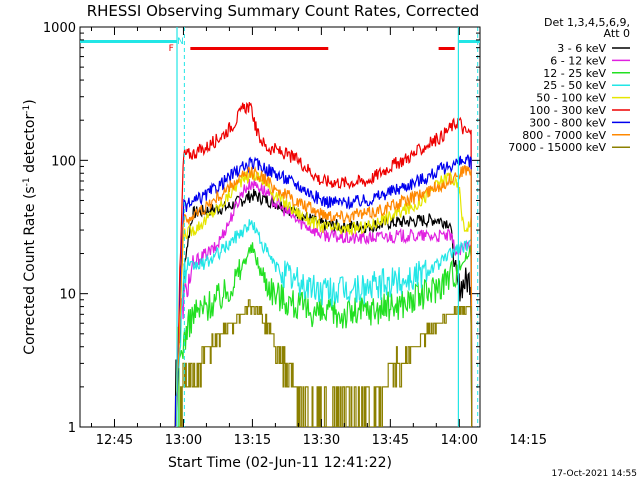 Image resolution: width=640 pixels, height=480 pixels. Describe the element at coordinates (557, 147) in the screenshot. I see `legend-label: 7000 - 15000 keV` at that location.